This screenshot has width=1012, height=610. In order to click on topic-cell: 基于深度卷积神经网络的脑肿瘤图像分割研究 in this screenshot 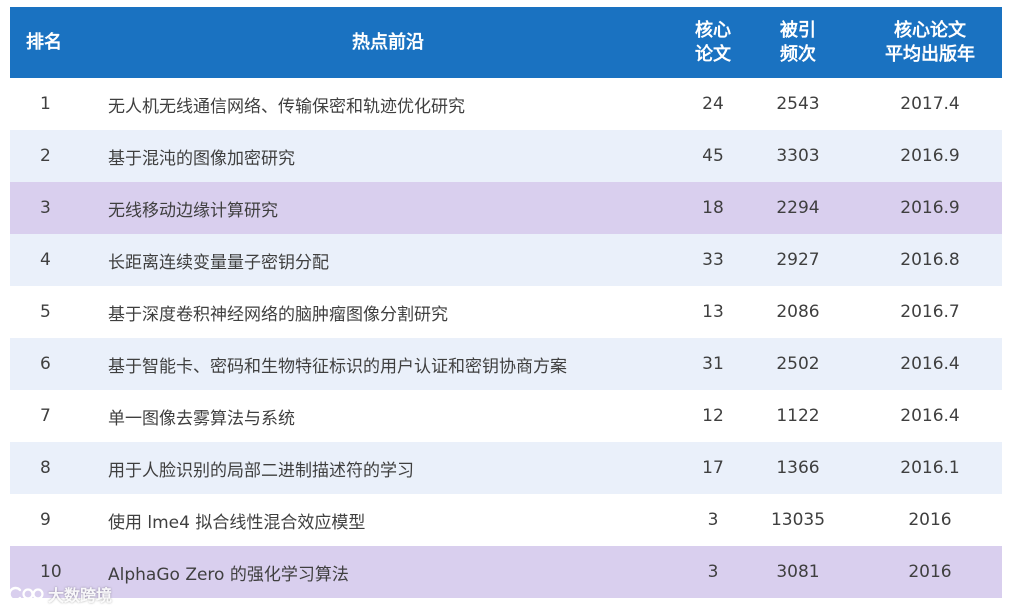, I will do `click(278, 314)`.